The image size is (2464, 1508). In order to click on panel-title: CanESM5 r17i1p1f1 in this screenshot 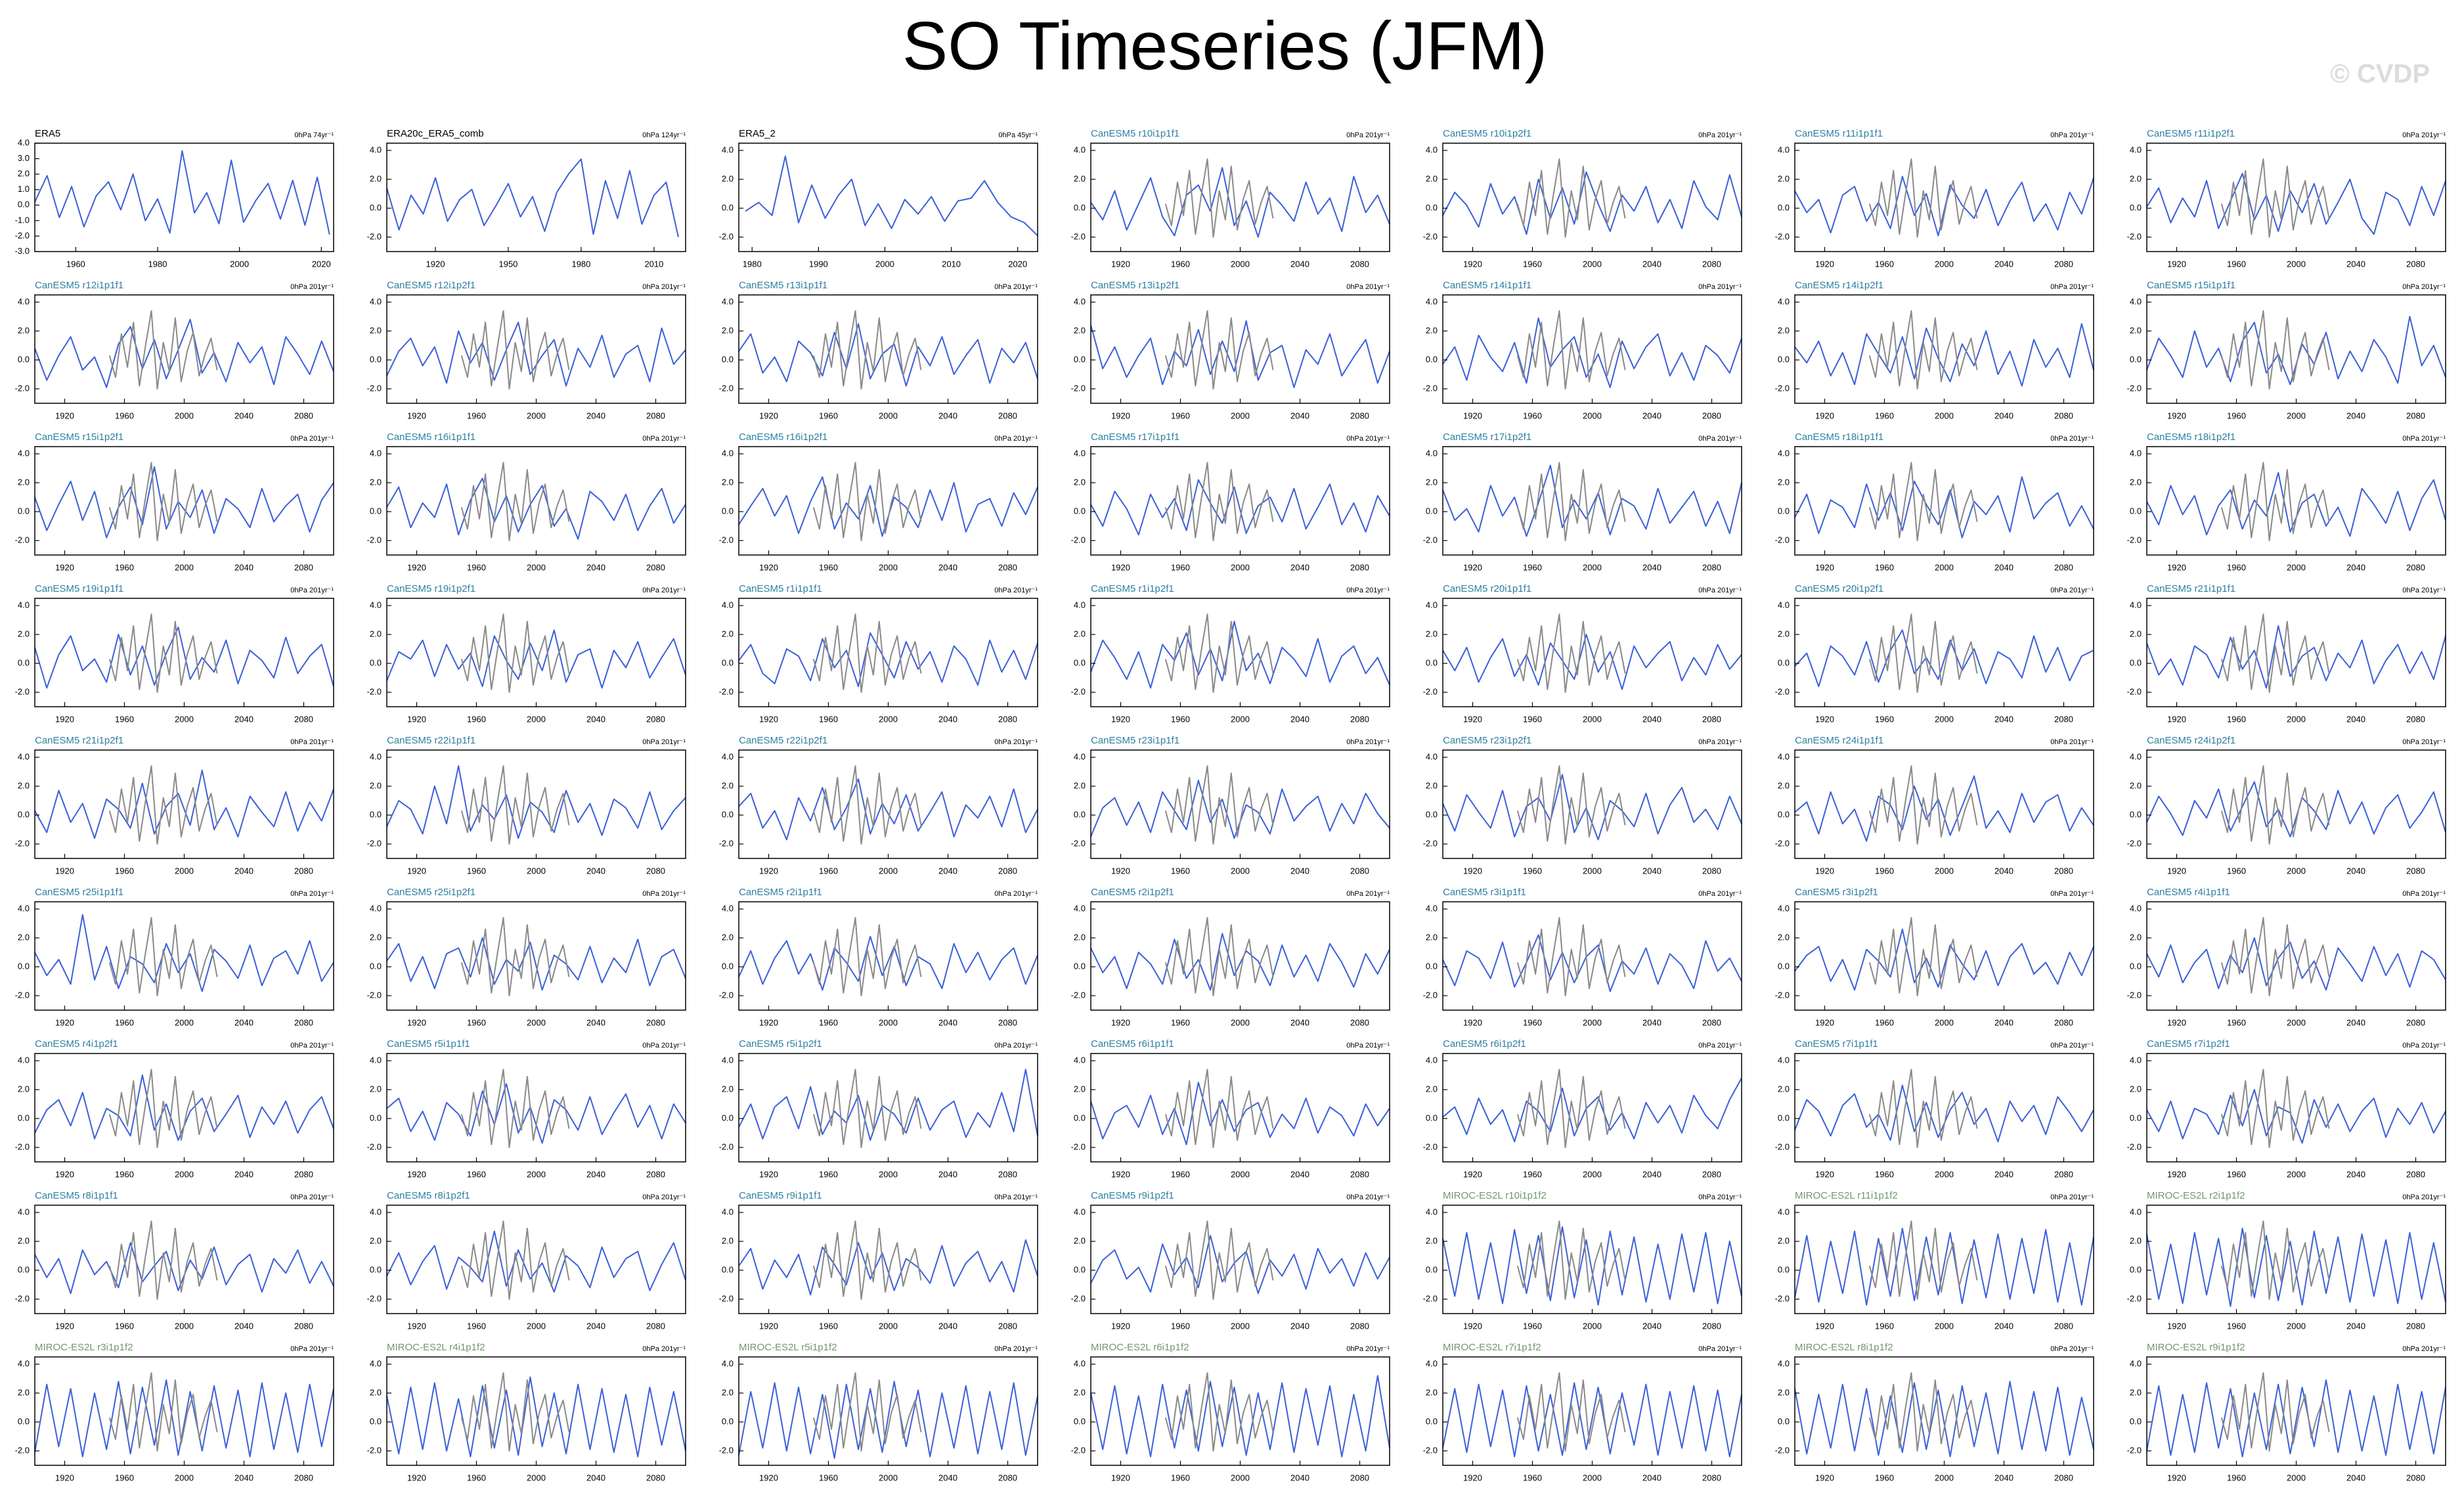, I will do `click(1135, 438)`.